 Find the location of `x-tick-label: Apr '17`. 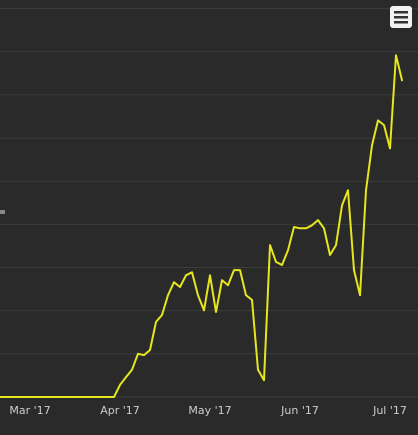

x-tick-label: Apr '17 is located at coordinates (120, 410).